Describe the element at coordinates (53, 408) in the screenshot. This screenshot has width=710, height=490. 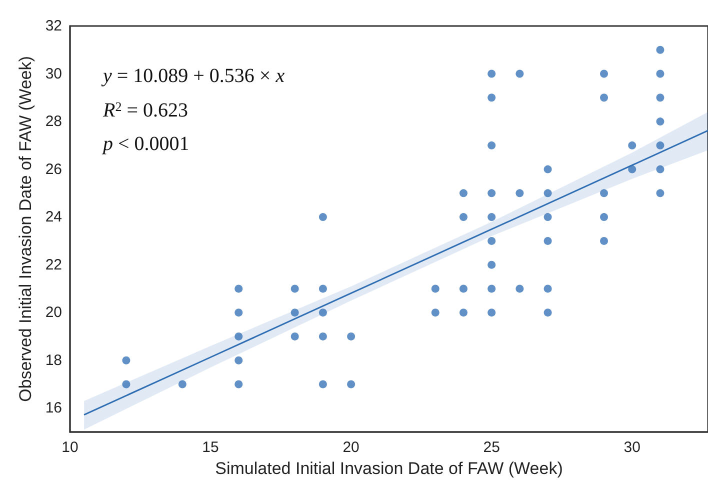
I see `y-tick-label: 16` at that location.